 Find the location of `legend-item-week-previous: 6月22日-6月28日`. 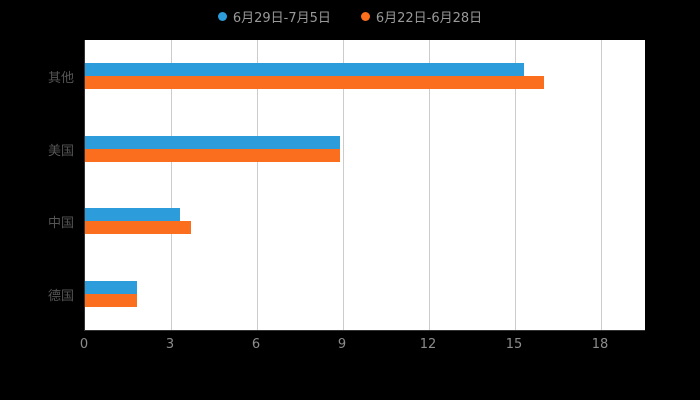

legend-item-week-previous: 6月22日-6月28日 is located at coordinates (421, 16).